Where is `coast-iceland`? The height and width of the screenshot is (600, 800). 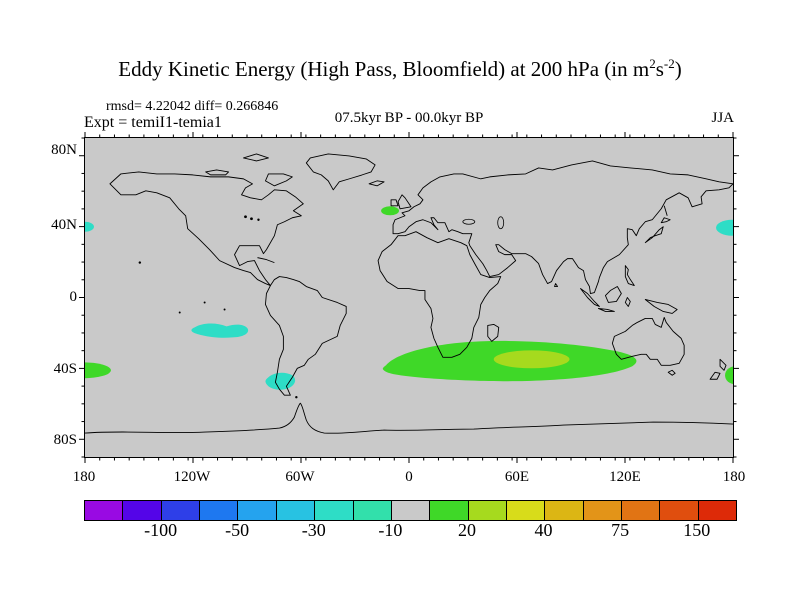 coast-iceland is located at coordinates (376, 183).